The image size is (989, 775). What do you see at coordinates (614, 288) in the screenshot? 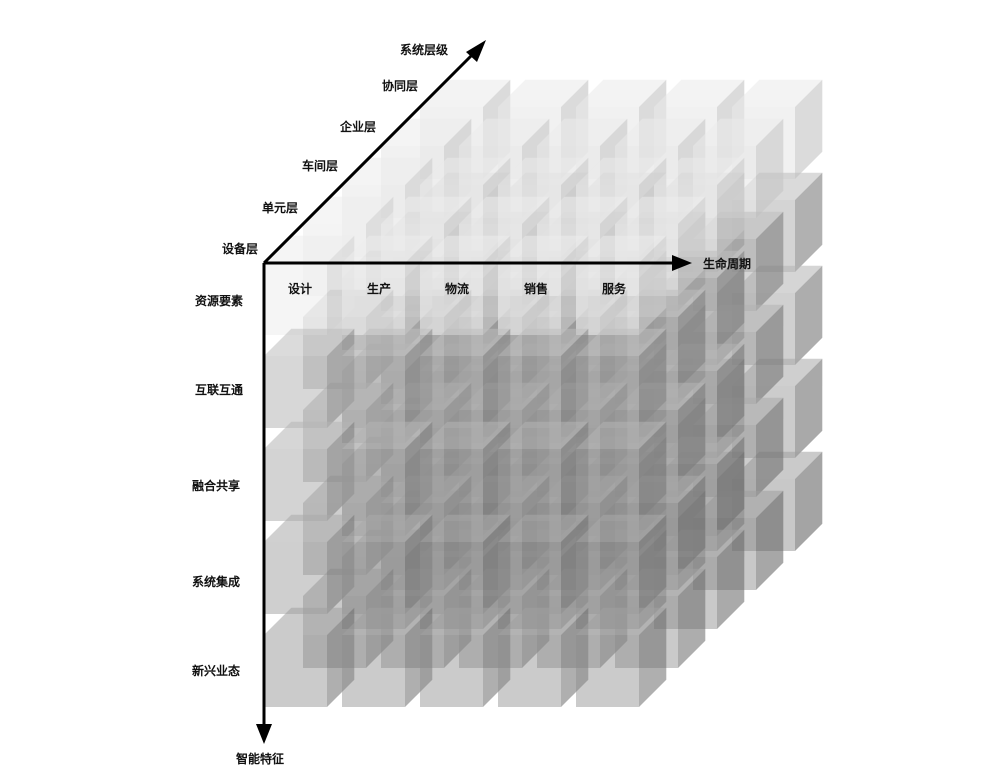
I see `lifecycle-stage-label: 服务` at bounding box center [614, 288].